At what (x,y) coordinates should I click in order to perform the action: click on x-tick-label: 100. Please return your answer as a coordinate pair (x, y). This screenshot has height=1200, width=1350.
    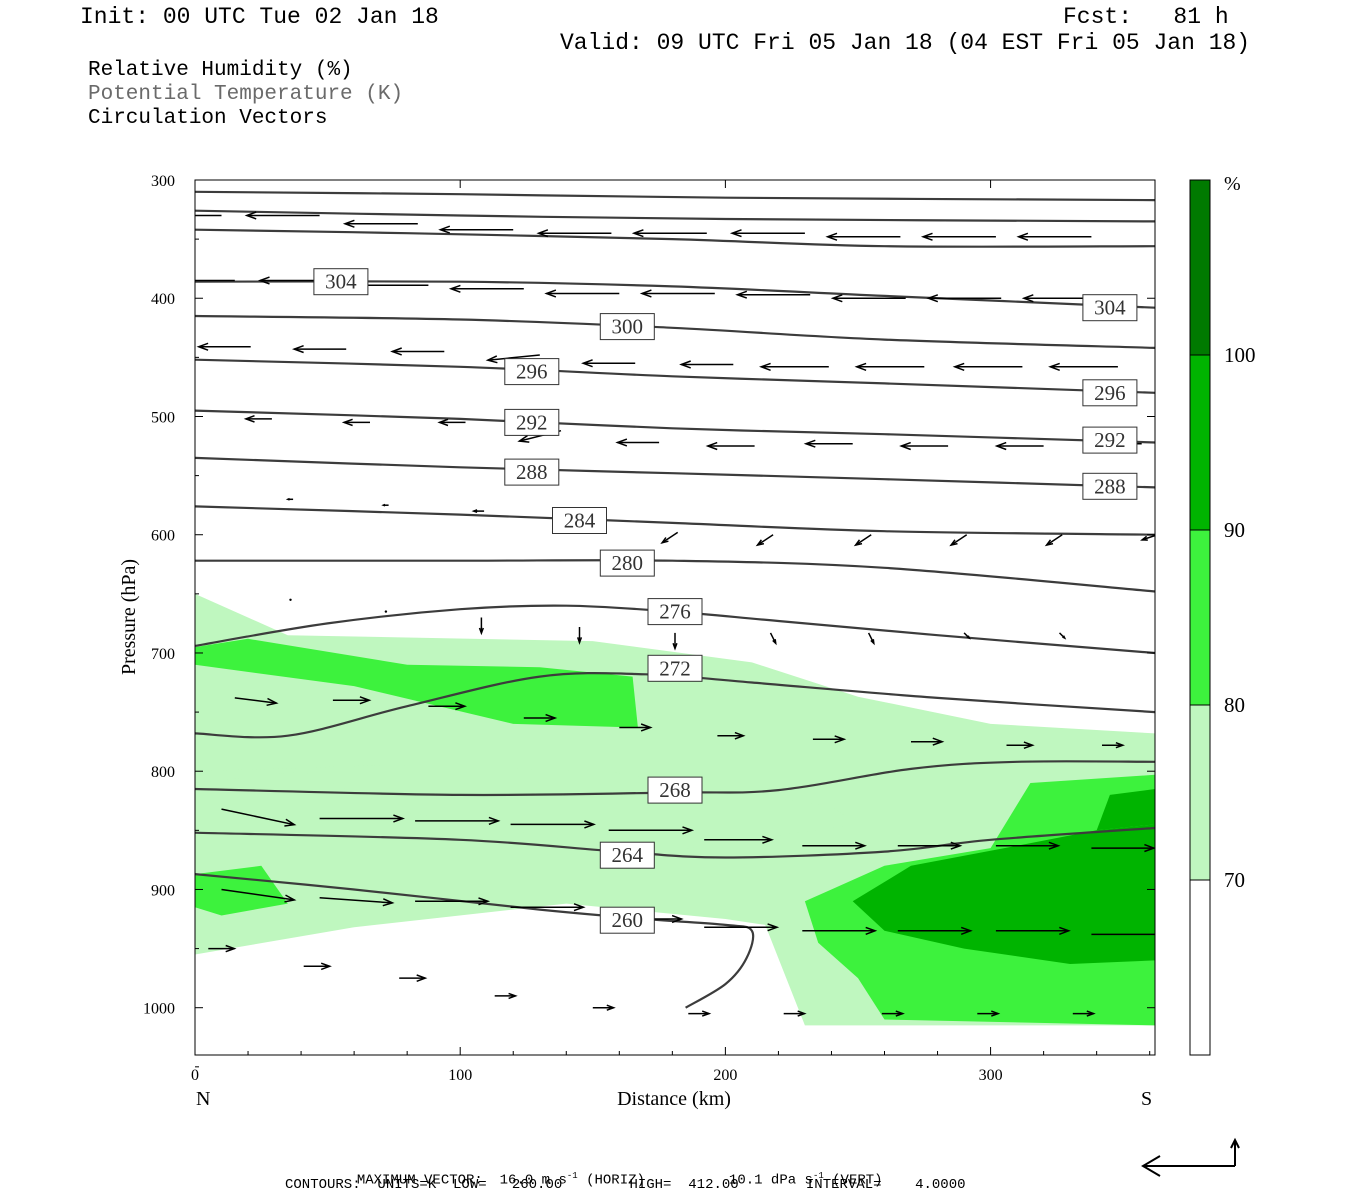
    Looking at the image, I should click on (460, 1075).